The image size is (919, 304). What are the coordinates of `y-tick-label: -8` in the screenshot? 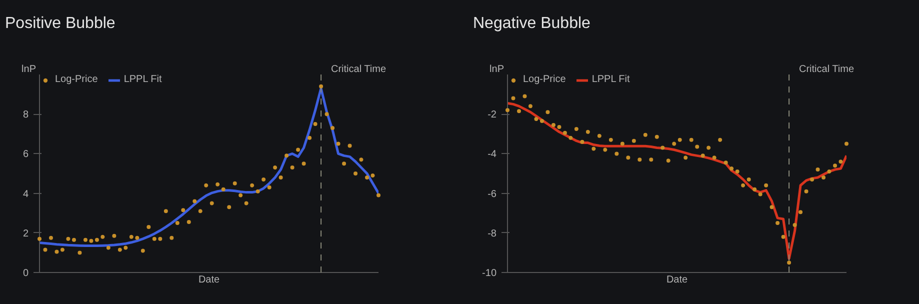 It's located at (492, 234).